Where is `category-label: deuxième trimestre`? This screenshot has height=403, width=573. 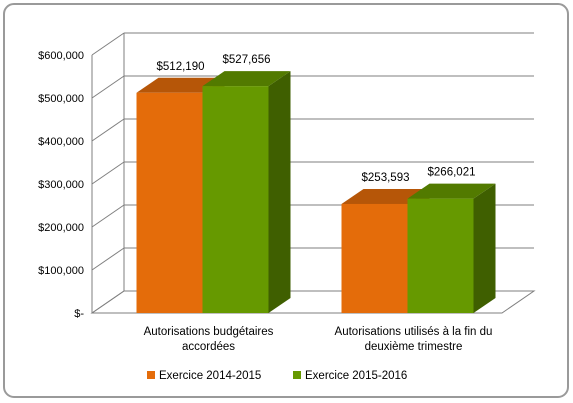
category-label: deuxième trimestre is located at coordinates (414, 347).